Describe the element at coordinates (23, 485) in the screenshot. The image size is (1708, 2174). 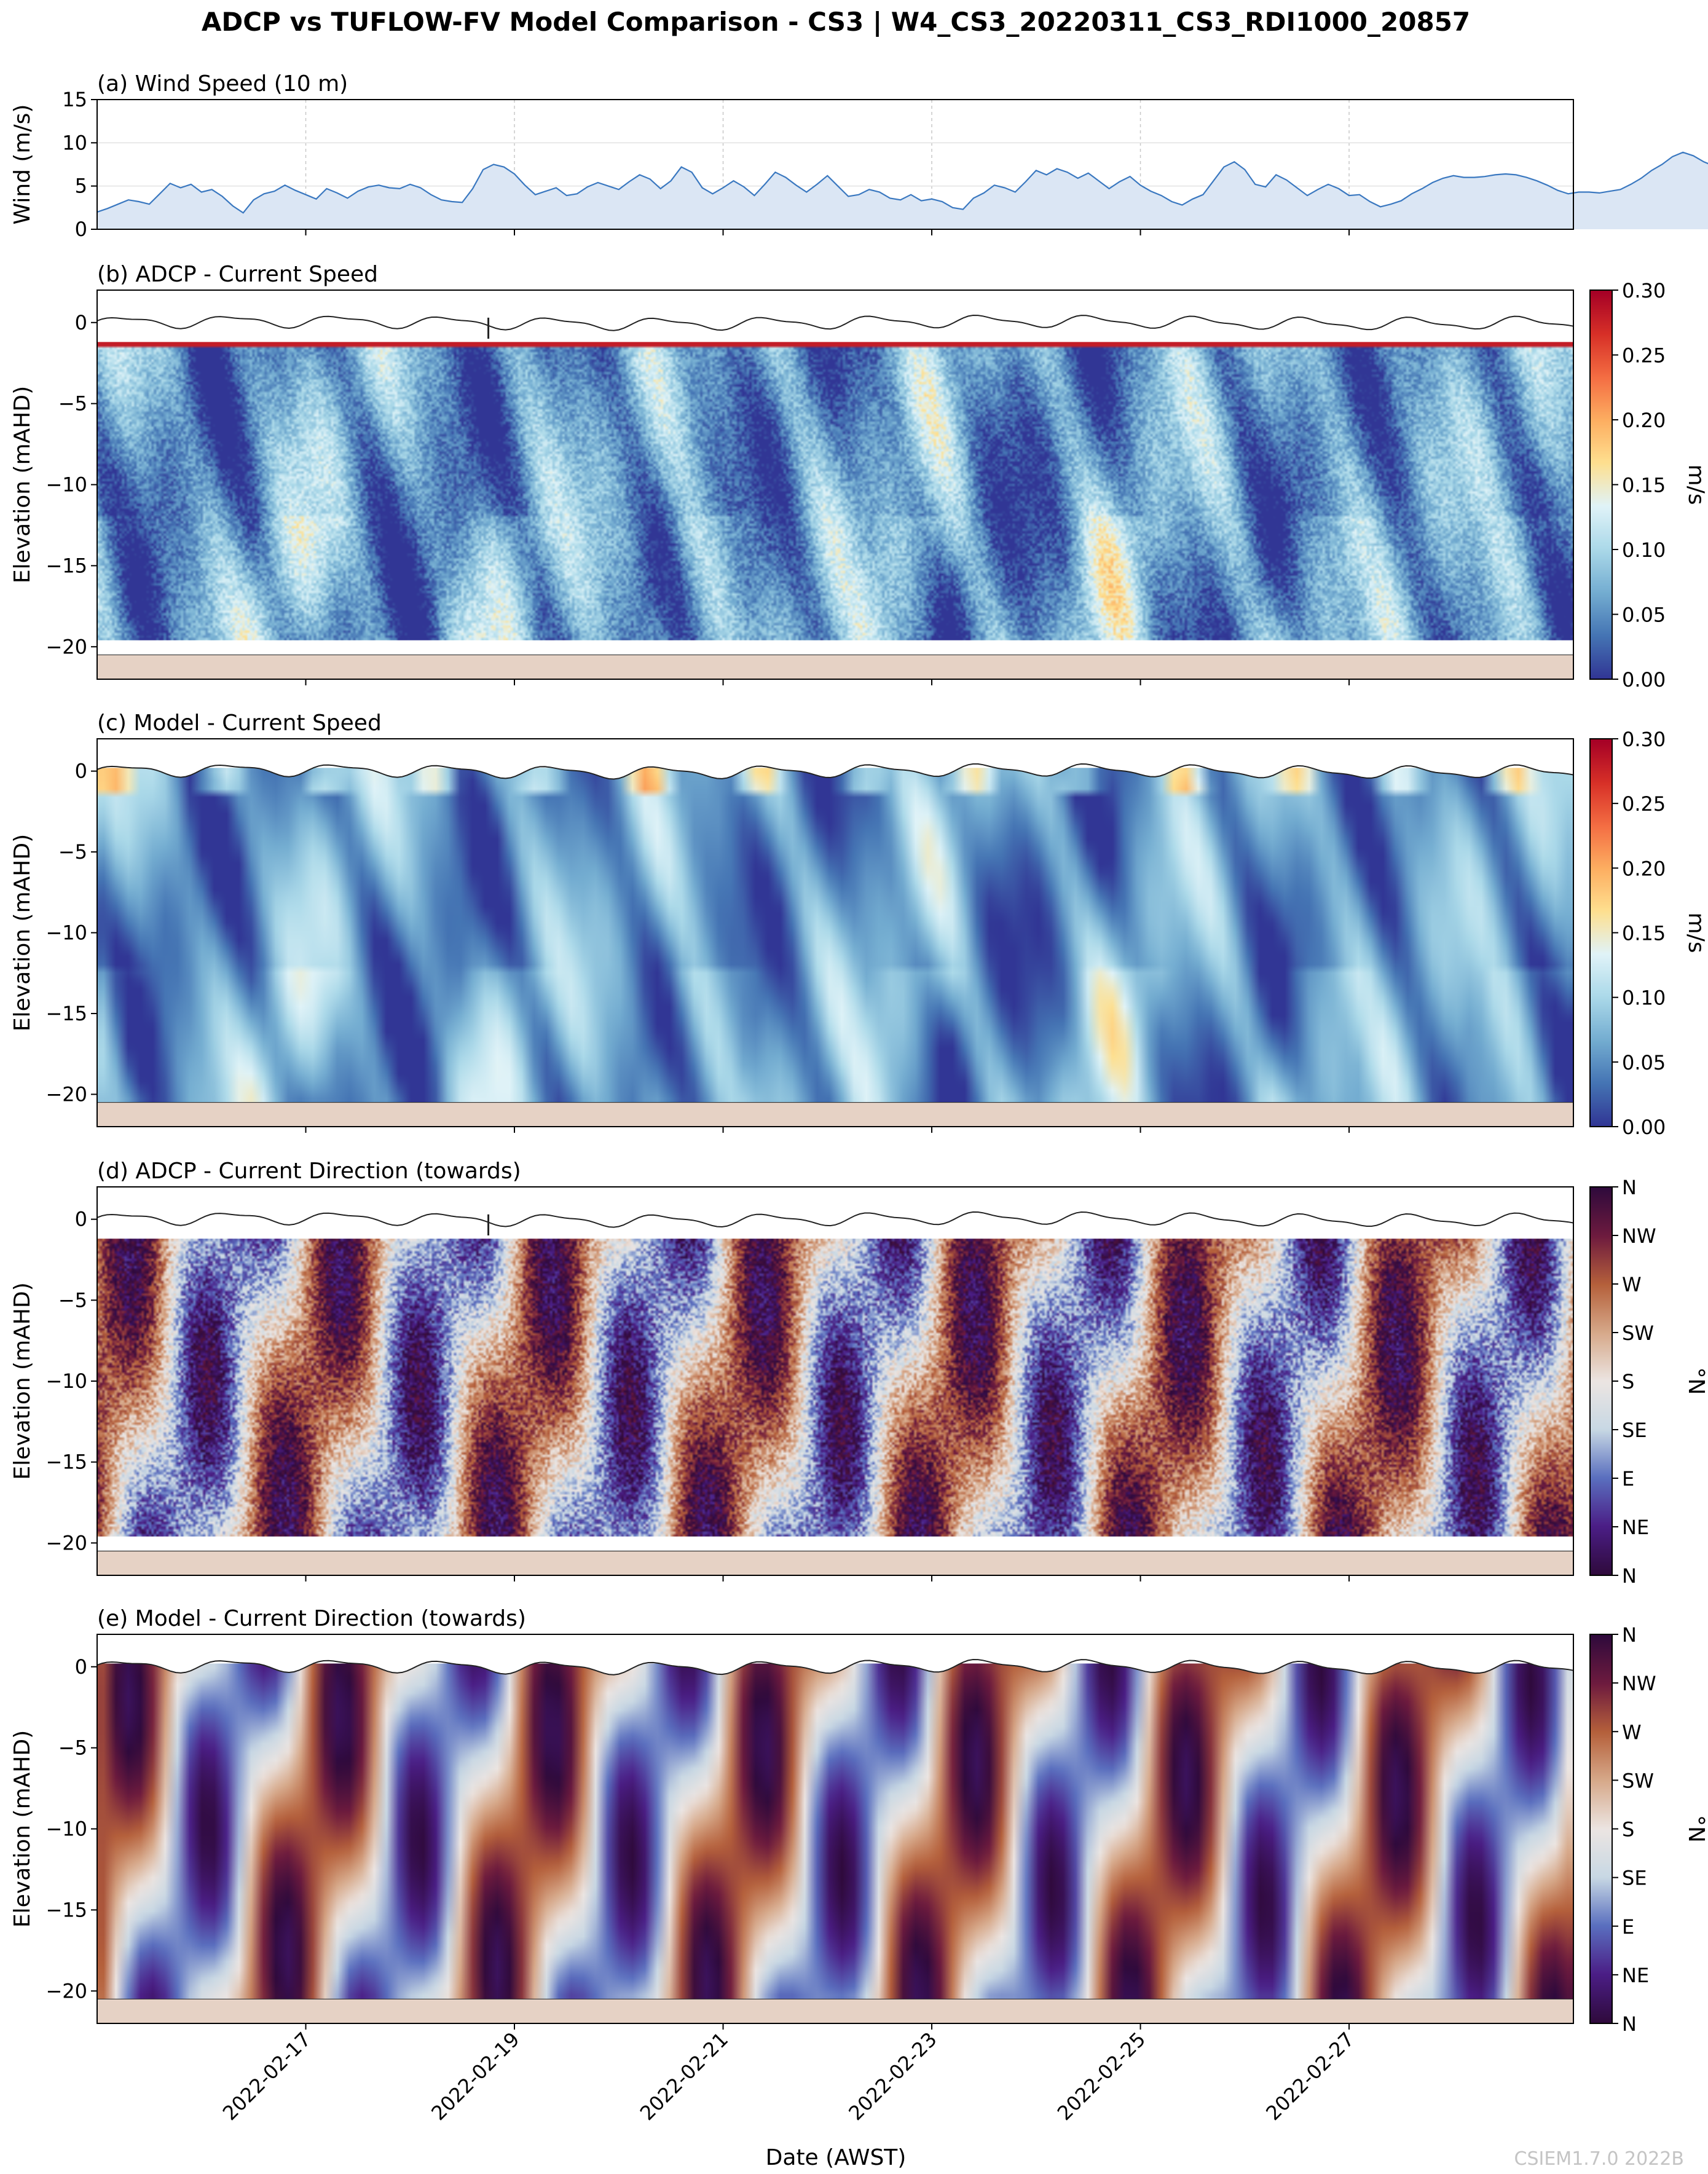
I see `y-axis-label-b: Elevation (mAHD)` at that location.